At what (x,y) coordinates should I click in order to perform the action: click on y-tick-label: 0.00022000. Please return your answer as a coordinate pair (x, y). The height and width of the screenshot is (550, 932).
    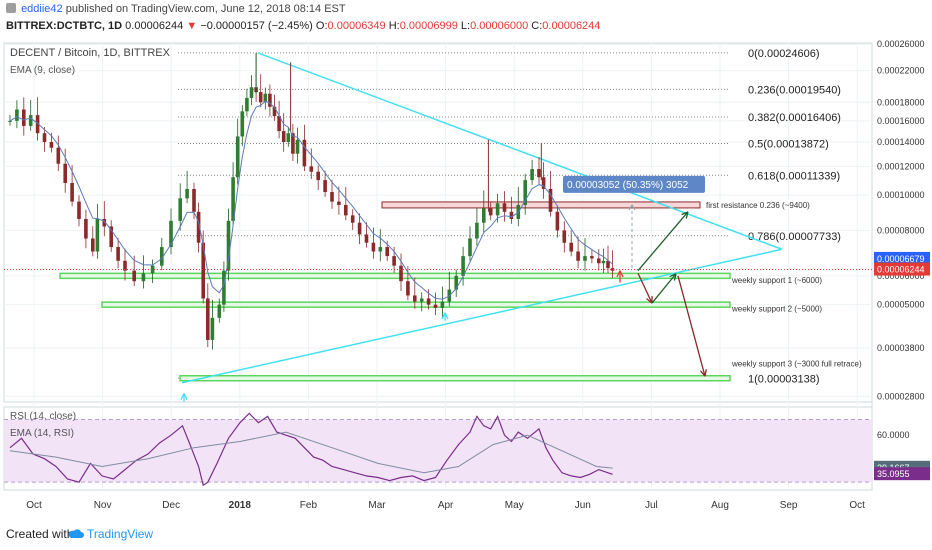
    Looking at the image, I should click on (901, 71).